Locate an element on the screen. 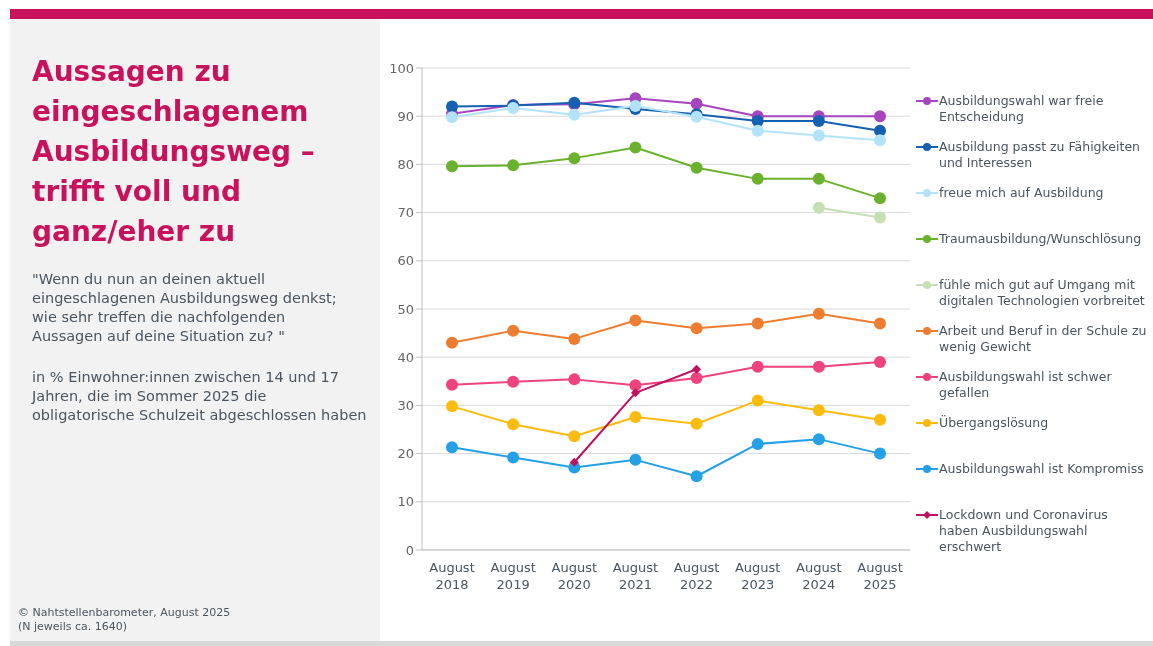 The height and width of the screenshot is (646, 1153). x-tick-label: August 2020 is located at coordinates (574, 576).